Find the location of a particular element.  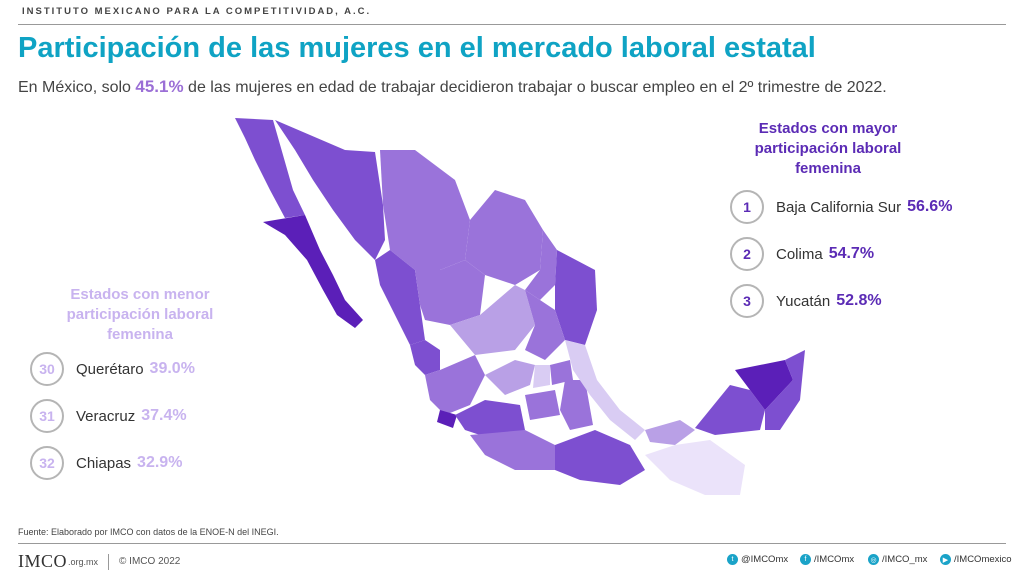

state-chihuahua is located at coordinates (425, 210).